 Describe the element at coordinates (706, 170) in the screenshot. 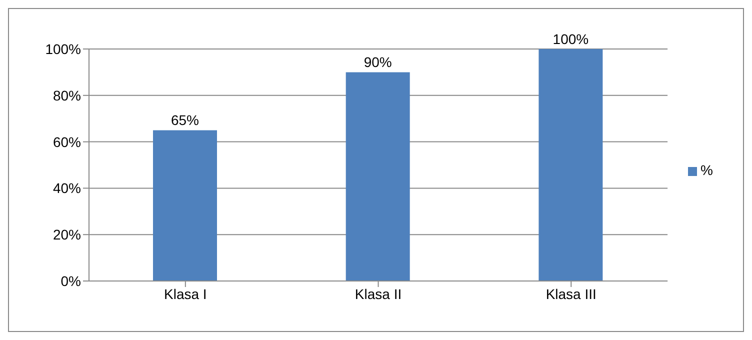

I see `legend-label: %` at that location.